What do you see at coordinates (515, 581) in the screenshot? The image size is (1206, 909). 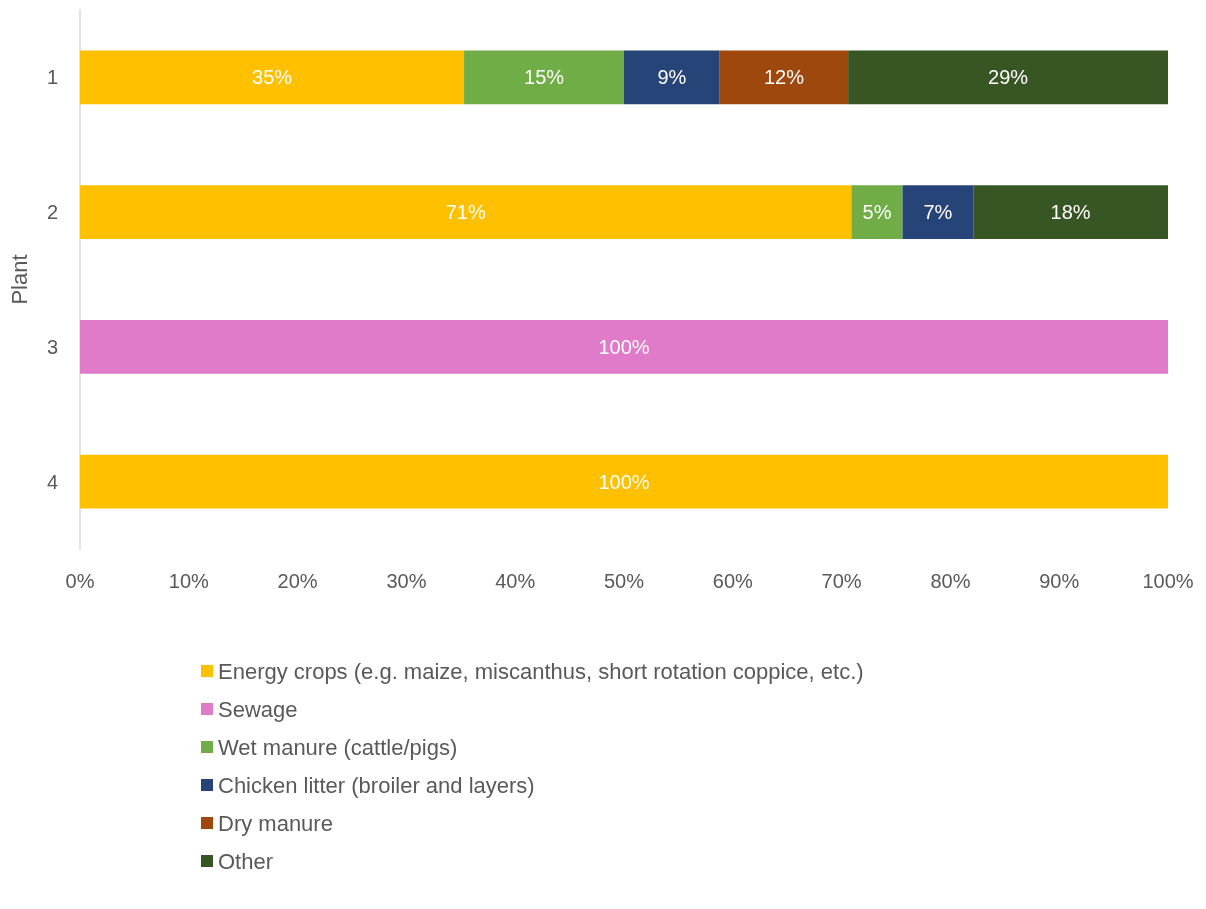 I see `x-tick-label: 40%` at bounding box center [515, 581].